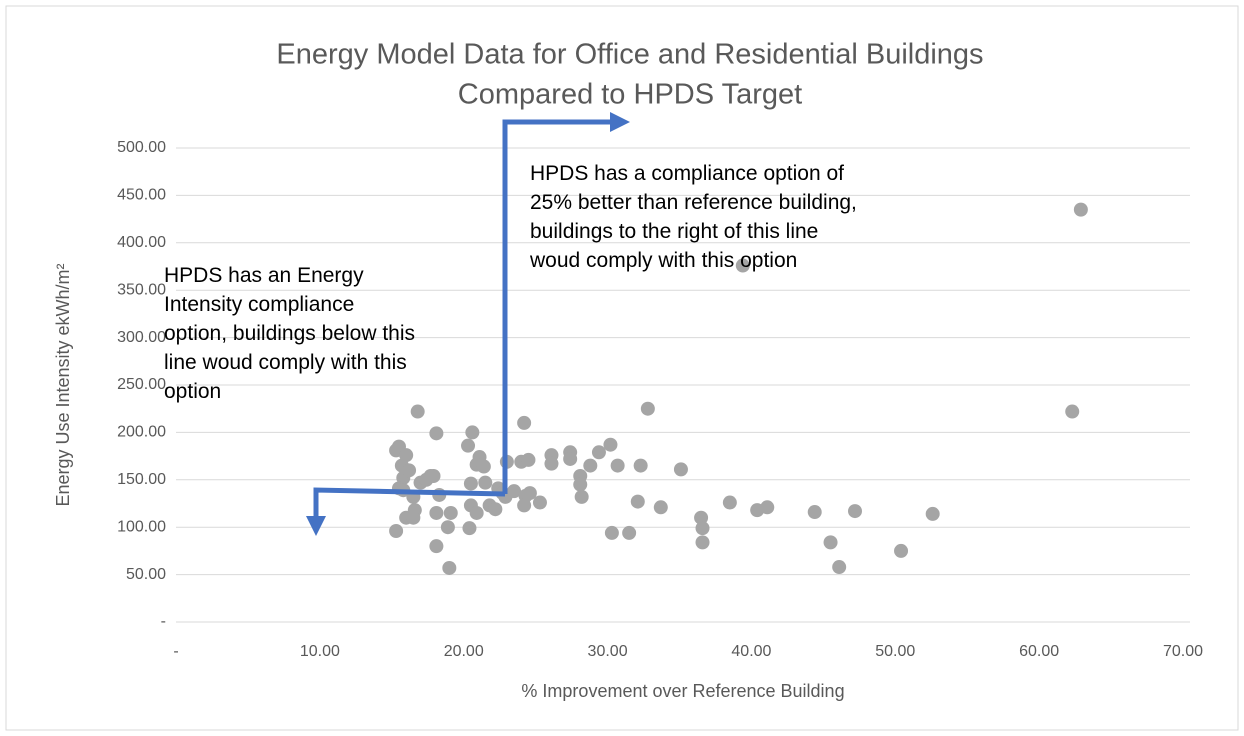  Describe the element at coordinates (320, 651) in the screenshot. I see `x-tick-label: 10.00` at that location.